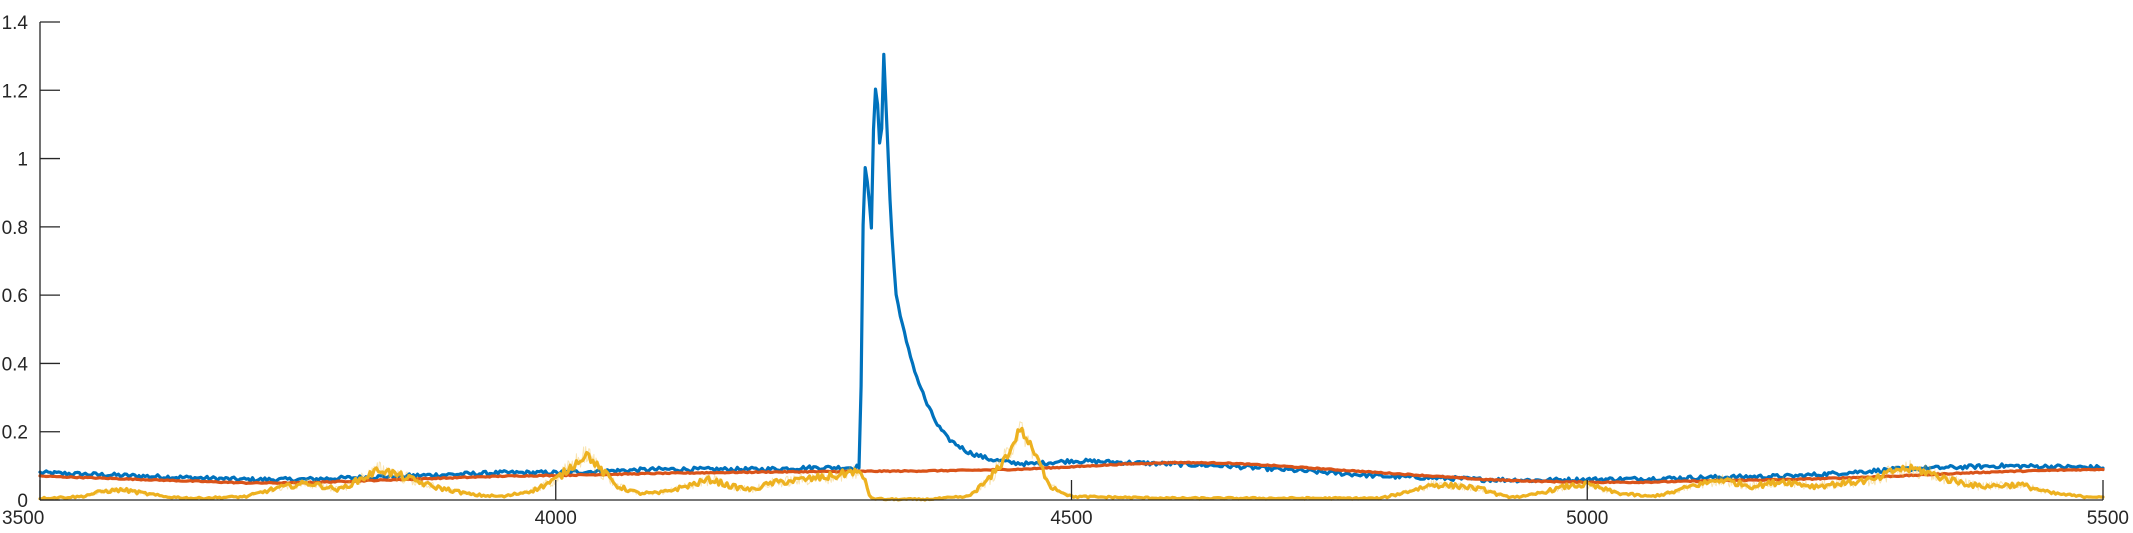 The width and height of the screenshot is (2133, 533). What do you see at coordinates (23, 518) in the screenshot?
I see `x-tick-label: 3500` at bounding box center [23, 518].